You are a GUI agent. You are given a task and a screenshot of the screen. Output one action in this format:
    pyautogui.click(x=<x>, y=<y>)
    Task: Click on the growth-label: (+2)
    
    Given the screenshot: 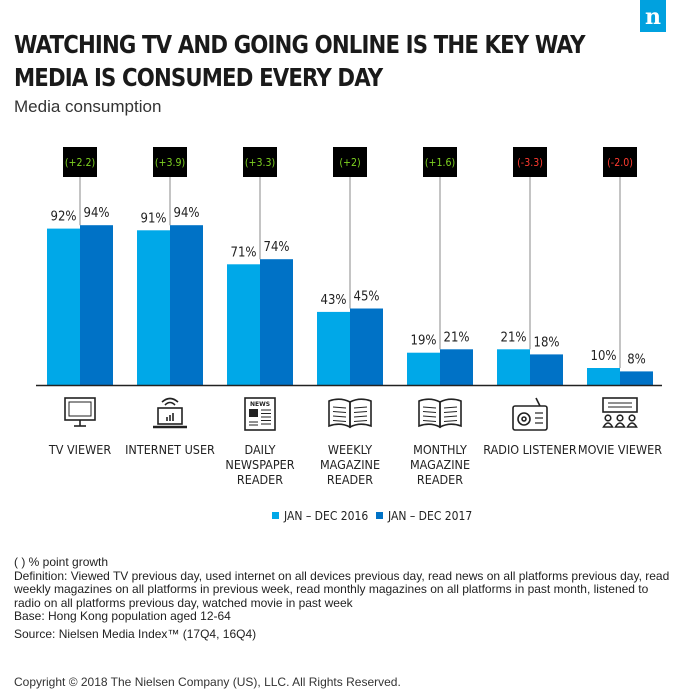 What is the action you would take?
    pyautogui.click(x=349, y=163)
    